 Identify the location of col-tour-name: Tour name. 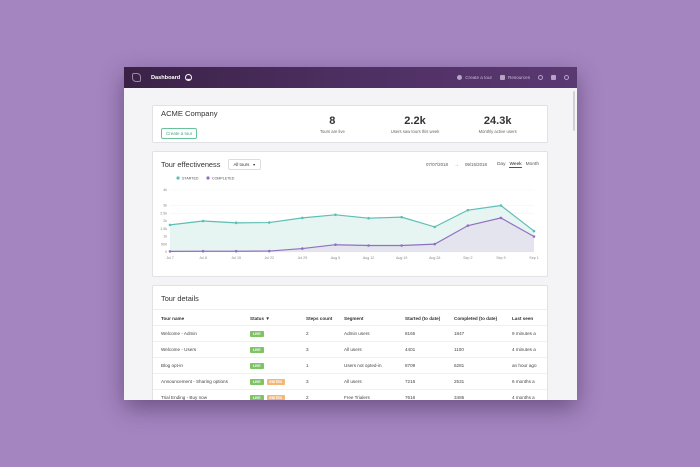
(173, 318).